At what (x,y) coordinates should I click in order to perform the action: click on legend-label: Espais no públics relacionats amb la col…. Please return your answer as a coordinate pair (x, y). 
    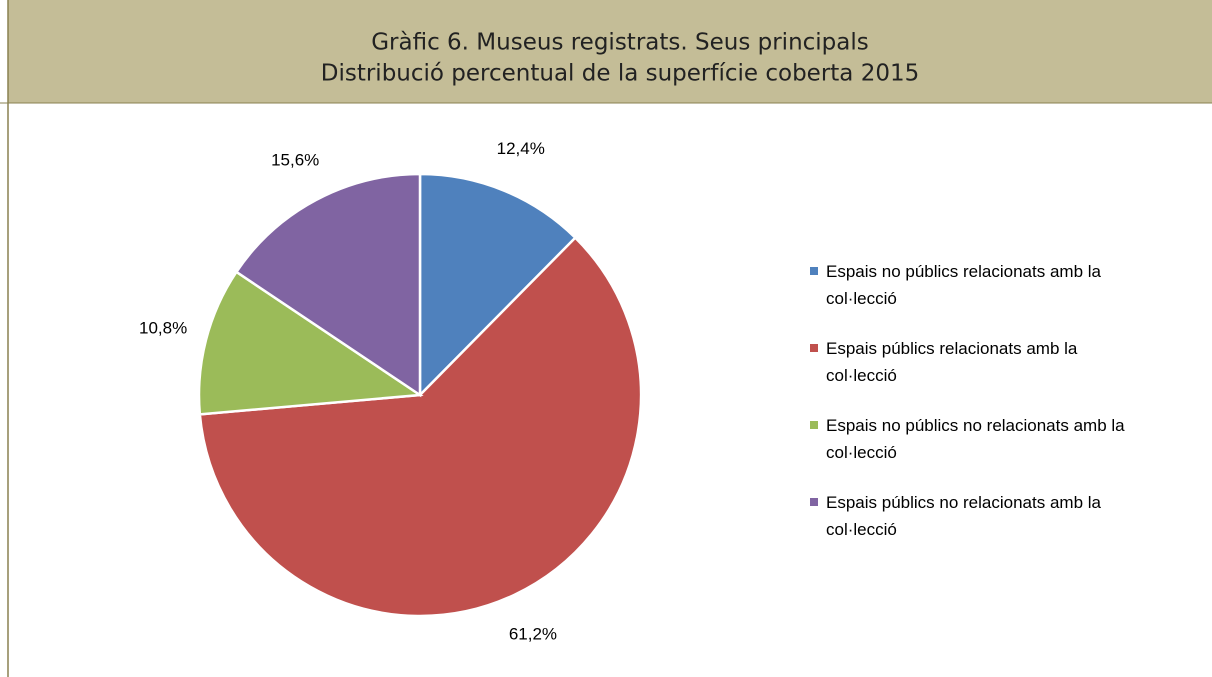
    Looking at the image, I should click on (963, 285).